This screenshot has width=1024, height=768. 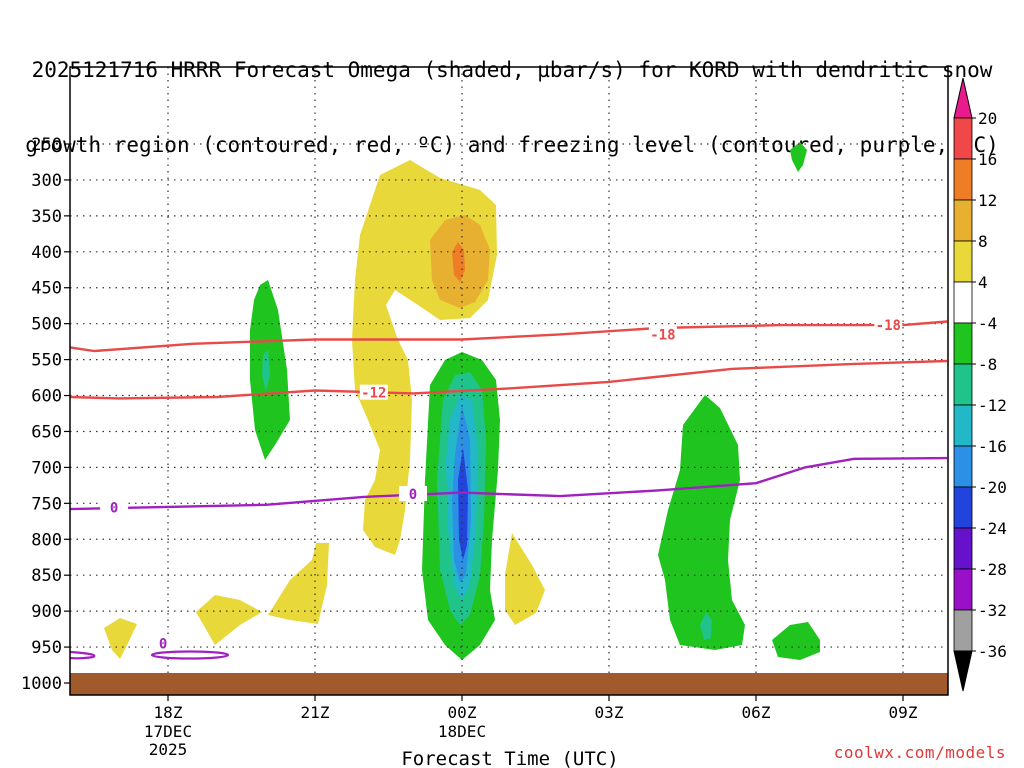 I want to click on y-tick-label: 800, so click(x=46, y=540).